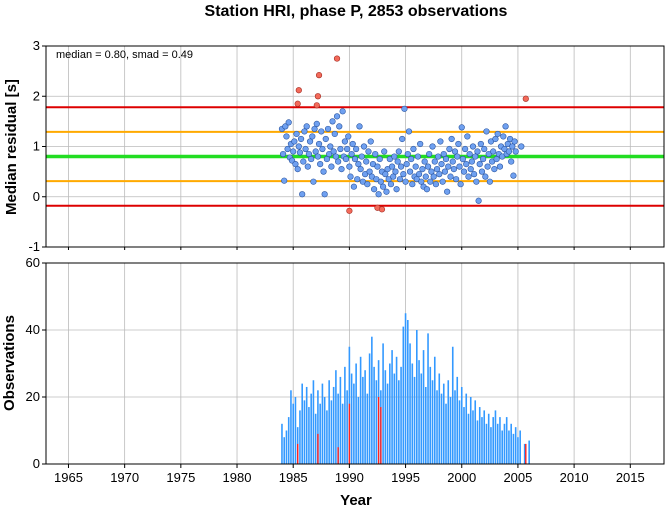 The width and height of the screenshot is (669, 511). I want to click on year-tick-label: 2015, so click(630, 477).